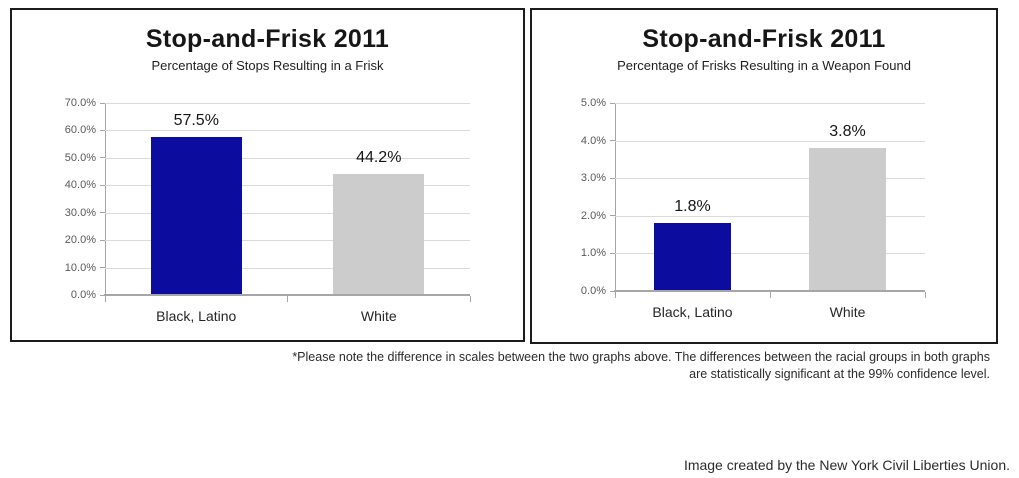 Image resolution: width=1019 pixels, height=478 pixels. Describe the element at coordinates (80, 267) in the screenshot. I see `y-axis-tick-label: 10.0%` at that location.